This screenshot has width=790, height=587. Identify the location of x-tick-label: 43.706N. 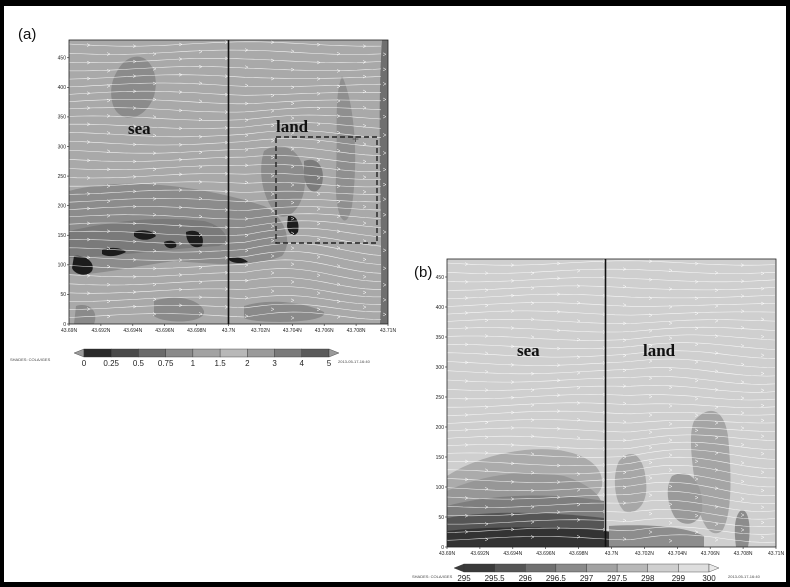
(710, 554).